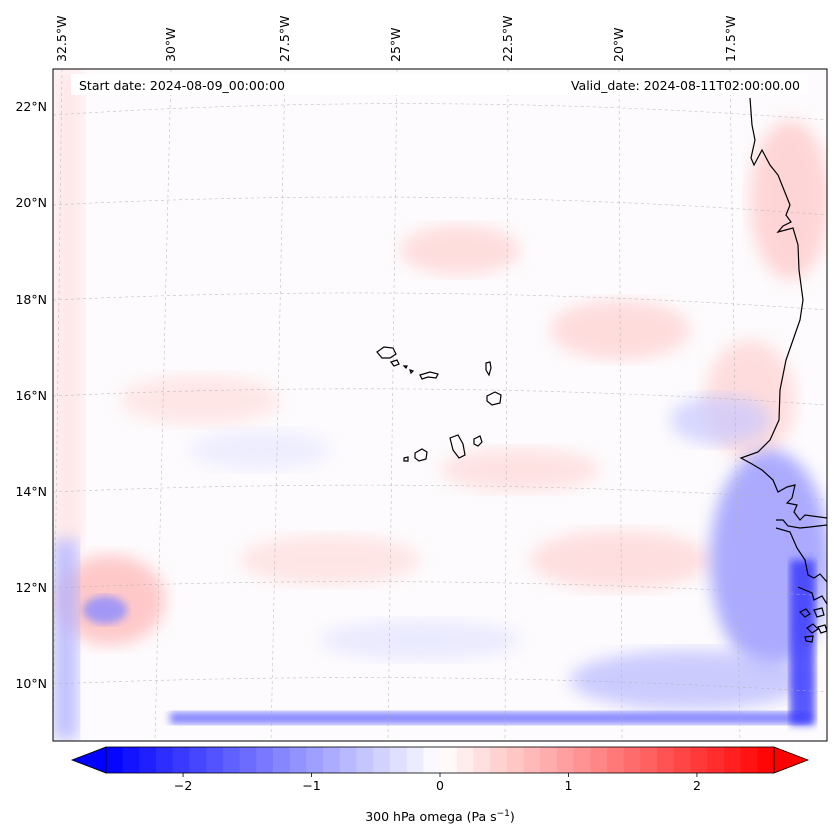 This screenshot has height=839, width=837. I want to click on island-sal, so click(488, 369).